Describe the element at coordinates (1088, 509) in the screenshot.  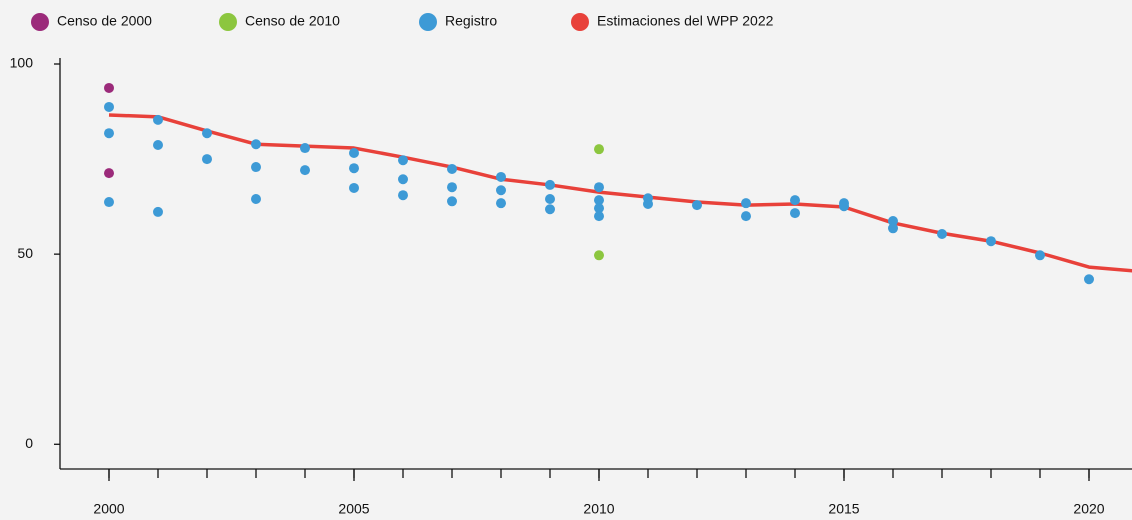
I see `x-tick-label: 2020` at that location.